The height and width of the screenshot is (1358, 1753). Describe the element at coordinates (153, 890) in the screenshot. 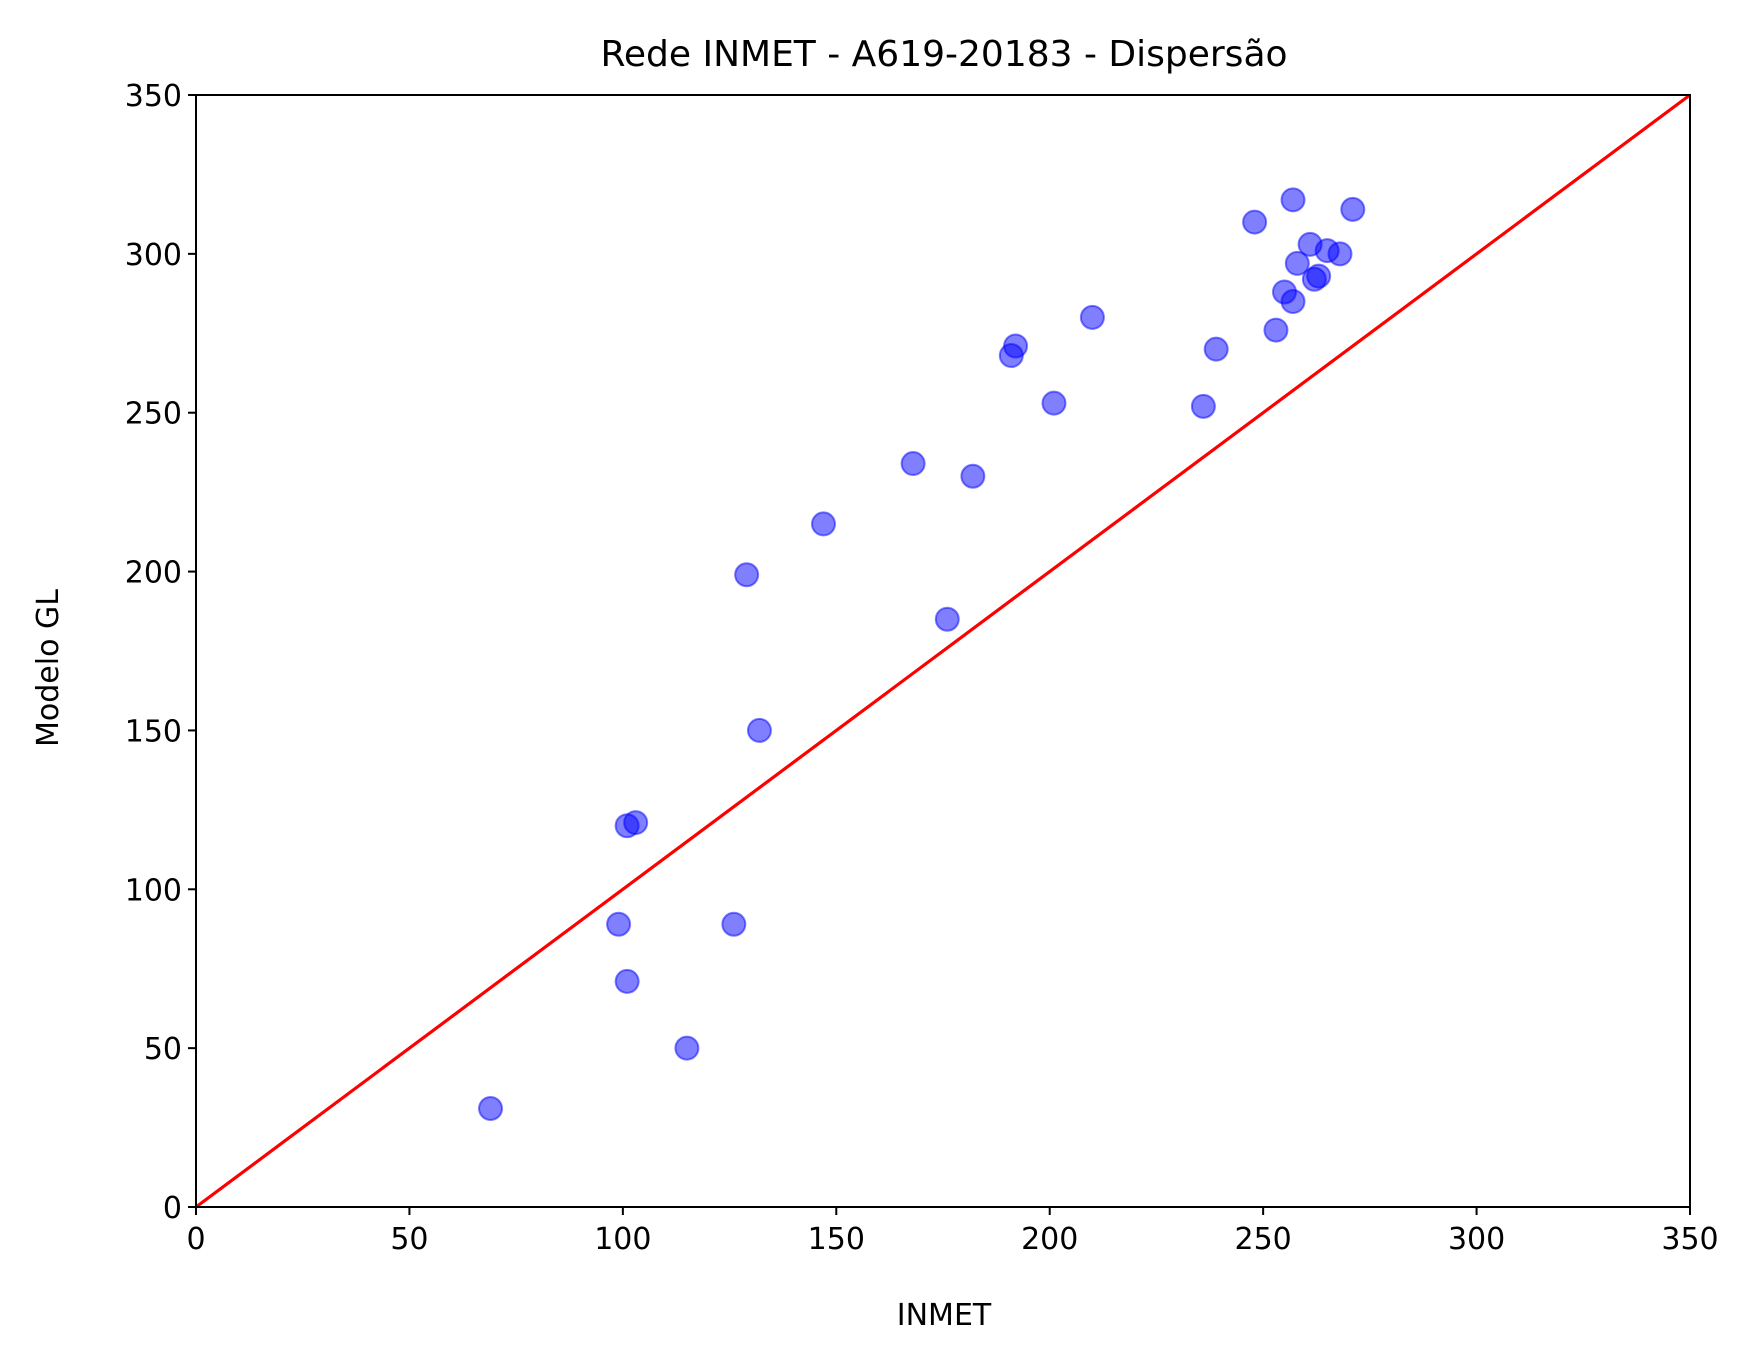

I see `y-tick-label-100: 100` at that location.